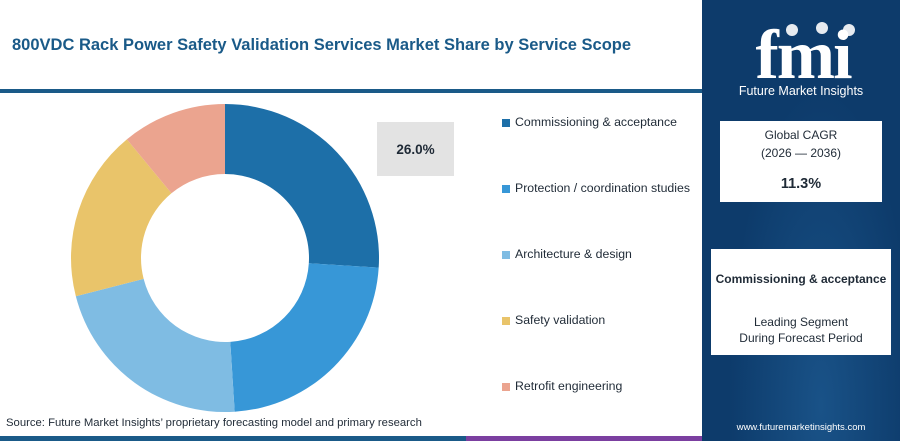 The height and width of the screenshot is (441, 900). I want to click on title-underline, so click(351, 91).